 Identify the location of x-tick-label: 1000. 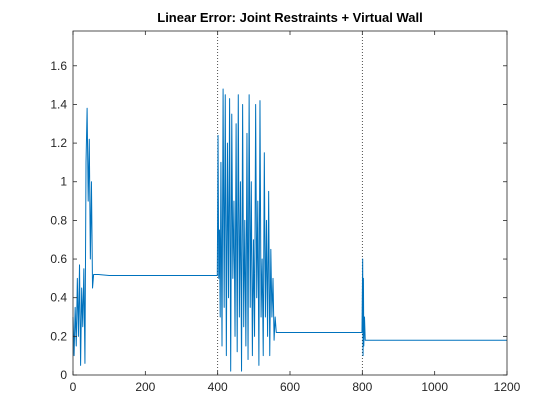
(434, 387).